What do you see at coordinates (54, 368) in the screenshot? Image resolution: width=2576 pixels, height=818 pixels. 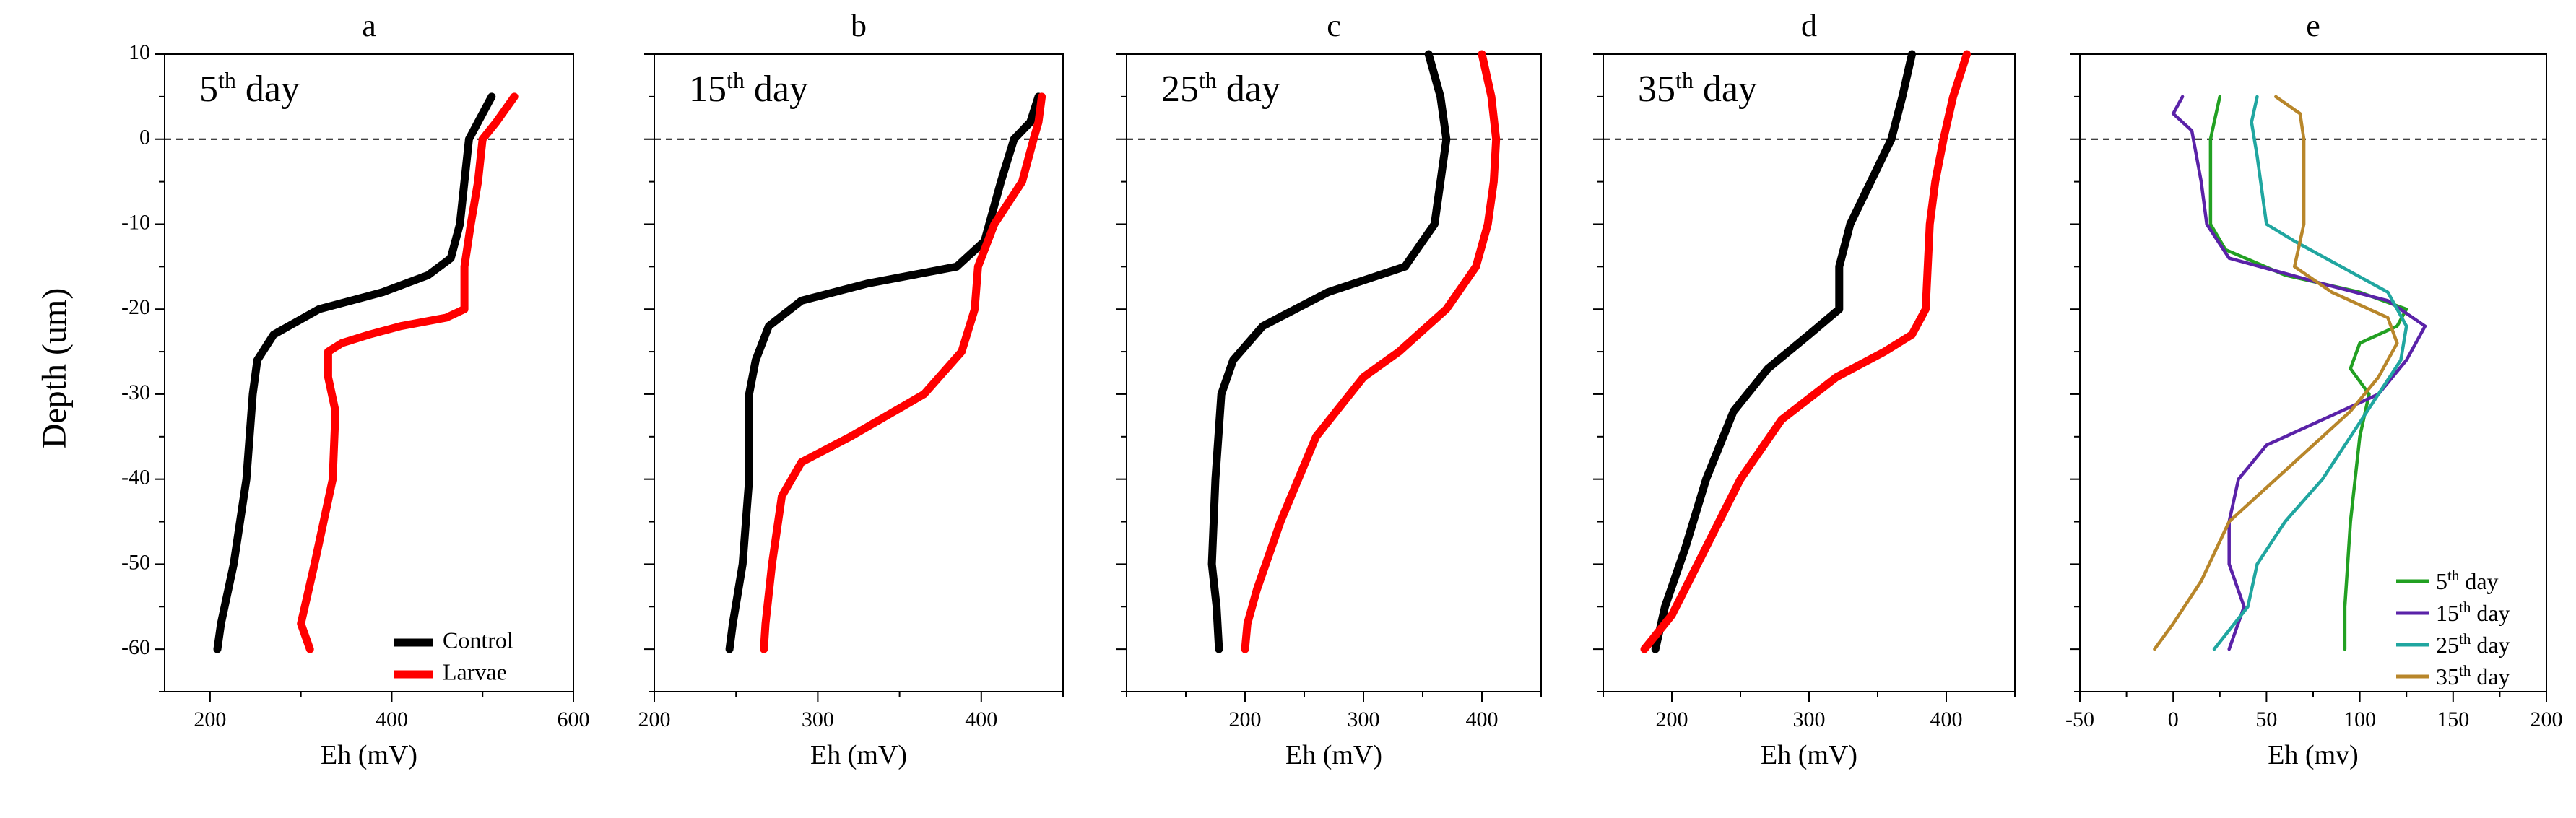 I see `y-axis-label: Depth (um)` at bounding box center [54, 368].